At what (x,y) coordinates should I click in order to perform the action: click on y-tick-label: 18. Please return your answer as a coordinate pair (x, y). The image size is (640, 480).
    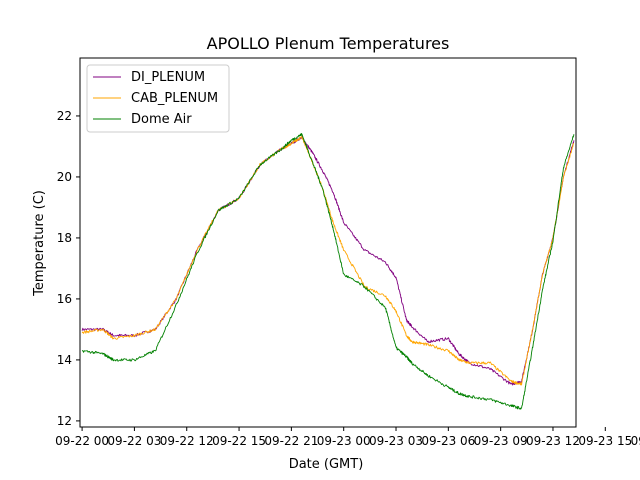
    Looking at the image, I should click on (64, 238).